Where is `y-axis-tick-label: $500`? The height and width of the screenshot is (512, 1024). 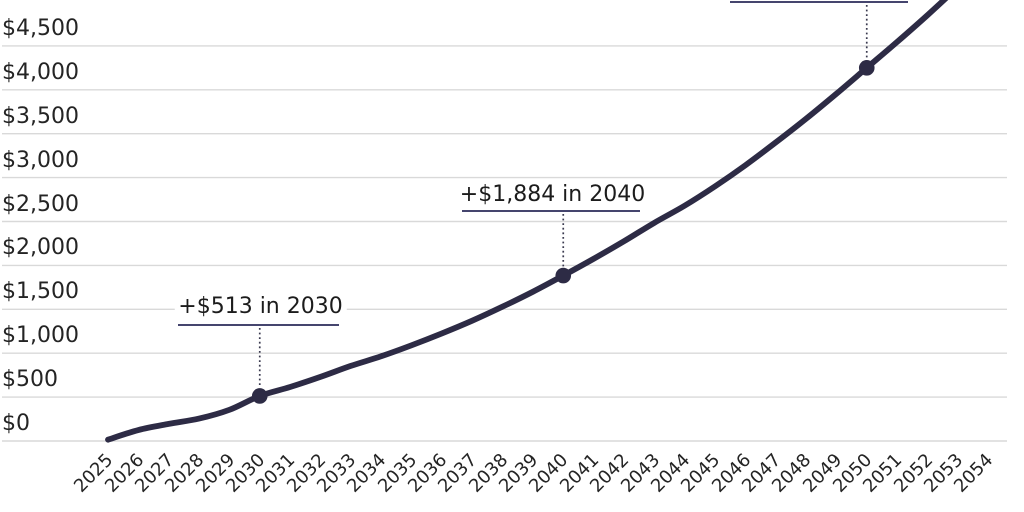 y-axis-tick-label: $500 is located at coordinates (30, 380).